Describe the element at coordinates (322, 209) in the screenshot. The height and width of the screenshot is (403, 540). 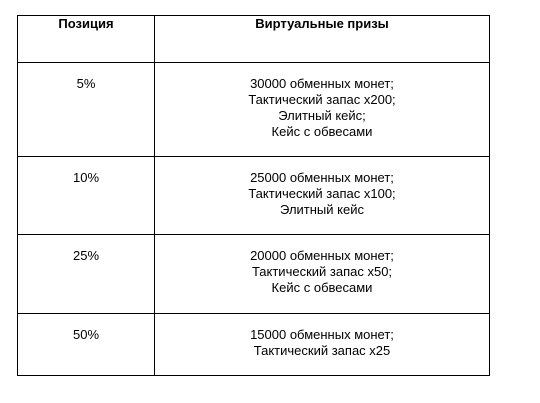
I see `prize-line: Элитный кейс` at that location.